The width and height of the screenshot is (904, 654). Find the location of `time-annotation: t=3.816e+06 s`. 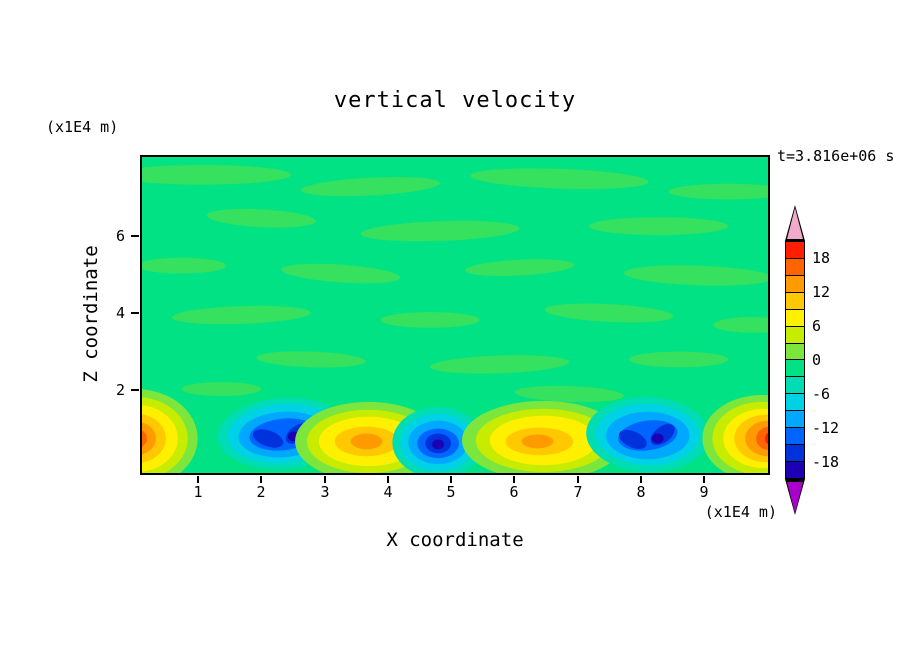

time-annotation: t=3.816e+06 s is located at coordinates (836, 156).